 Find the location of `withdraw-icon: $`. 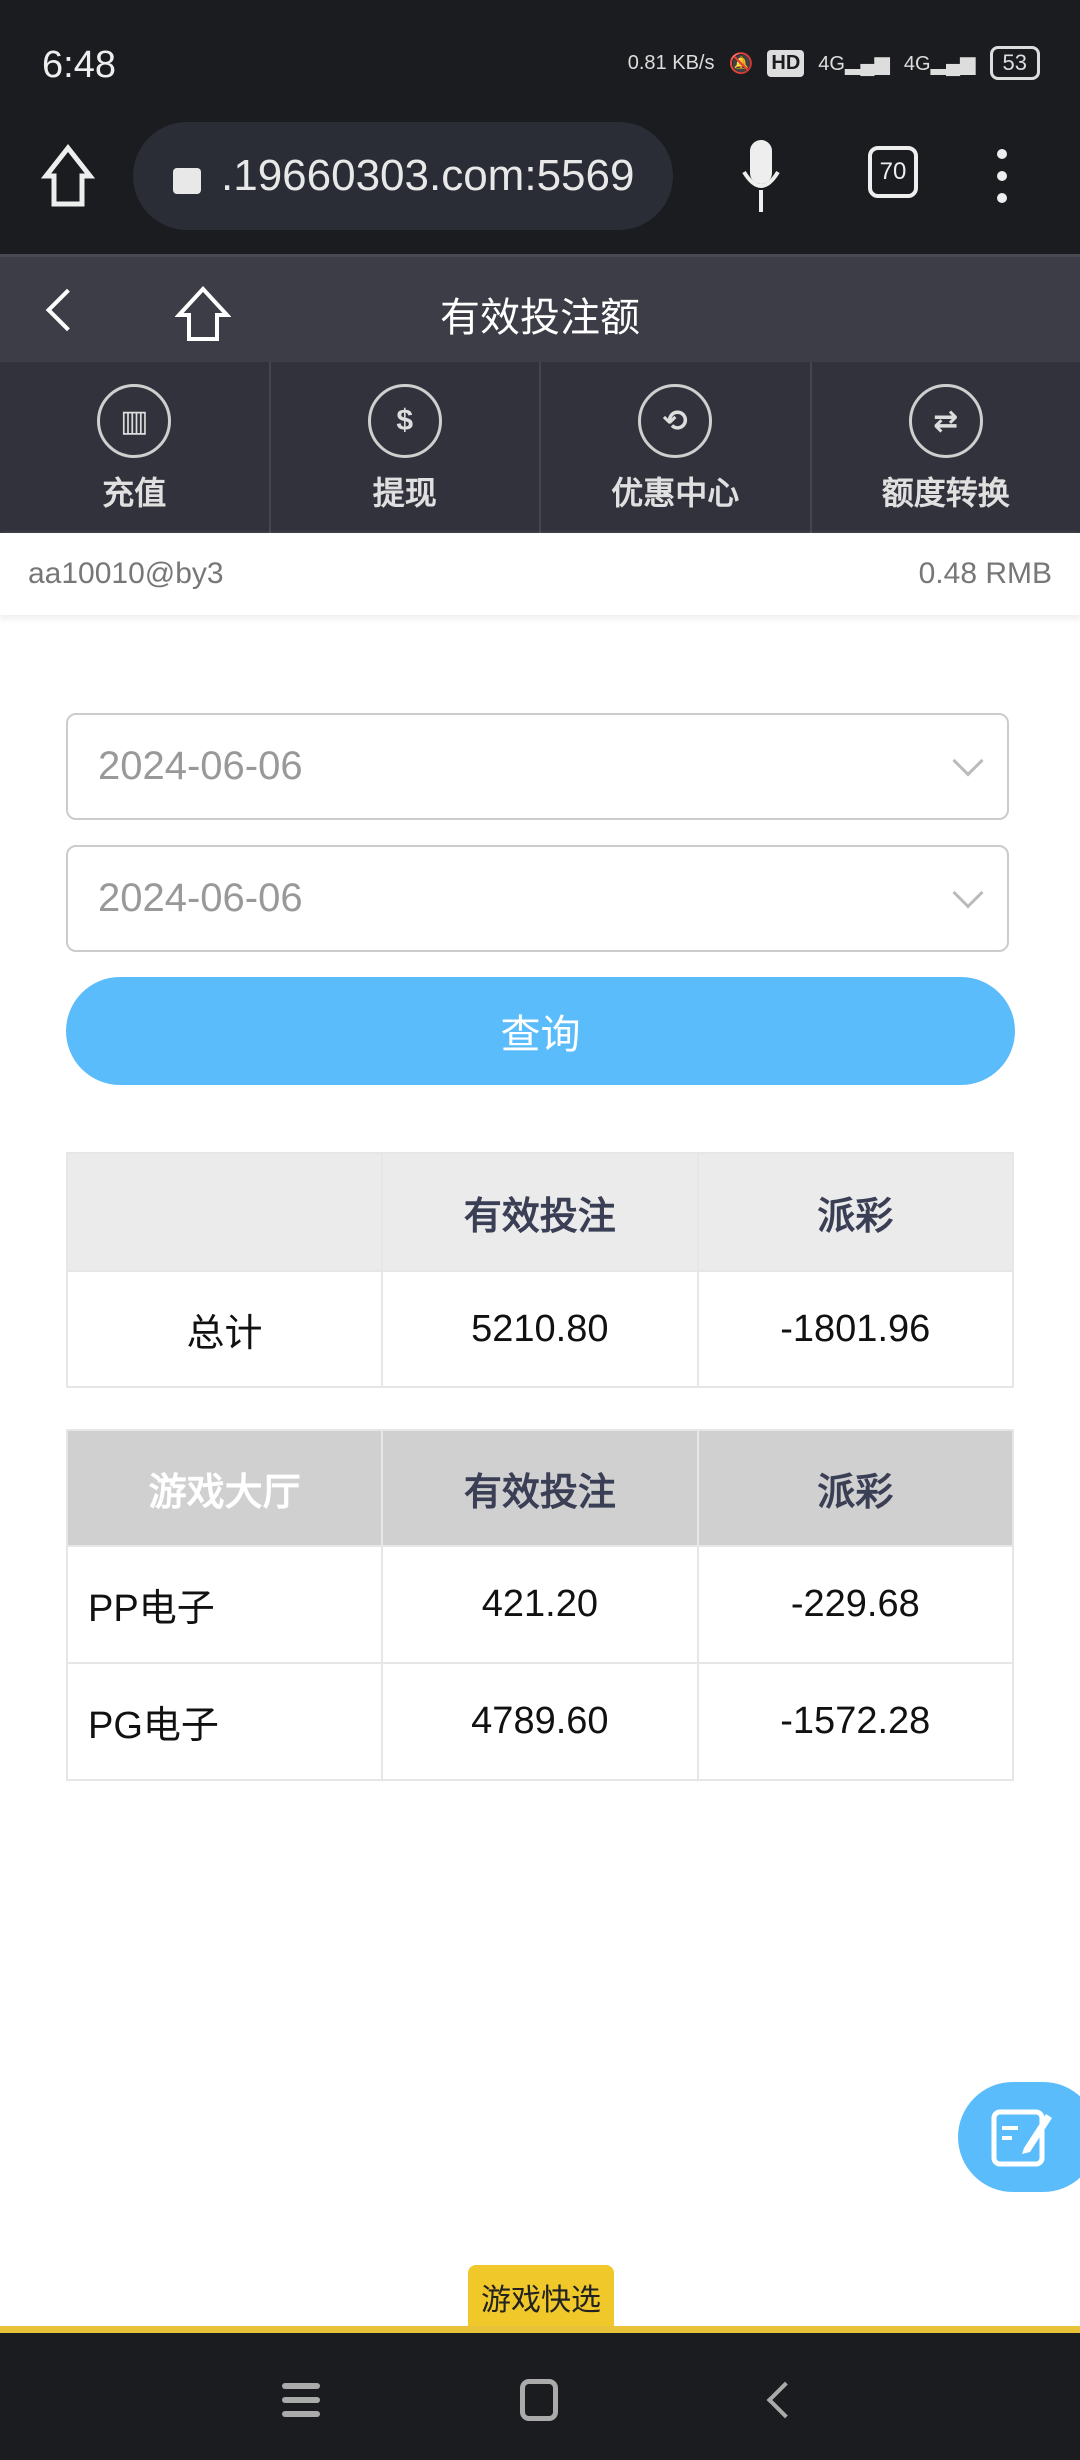

withdraw-icon: $ is located at coordinates (404, 421).